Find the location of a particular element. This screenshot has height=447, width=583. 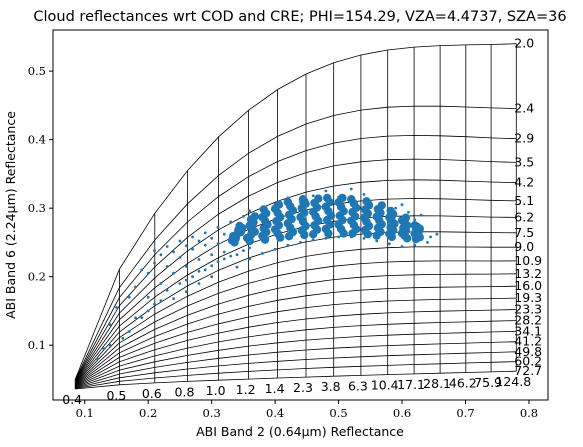

cod-label: 3.8 is located at coordinates (331, 386).